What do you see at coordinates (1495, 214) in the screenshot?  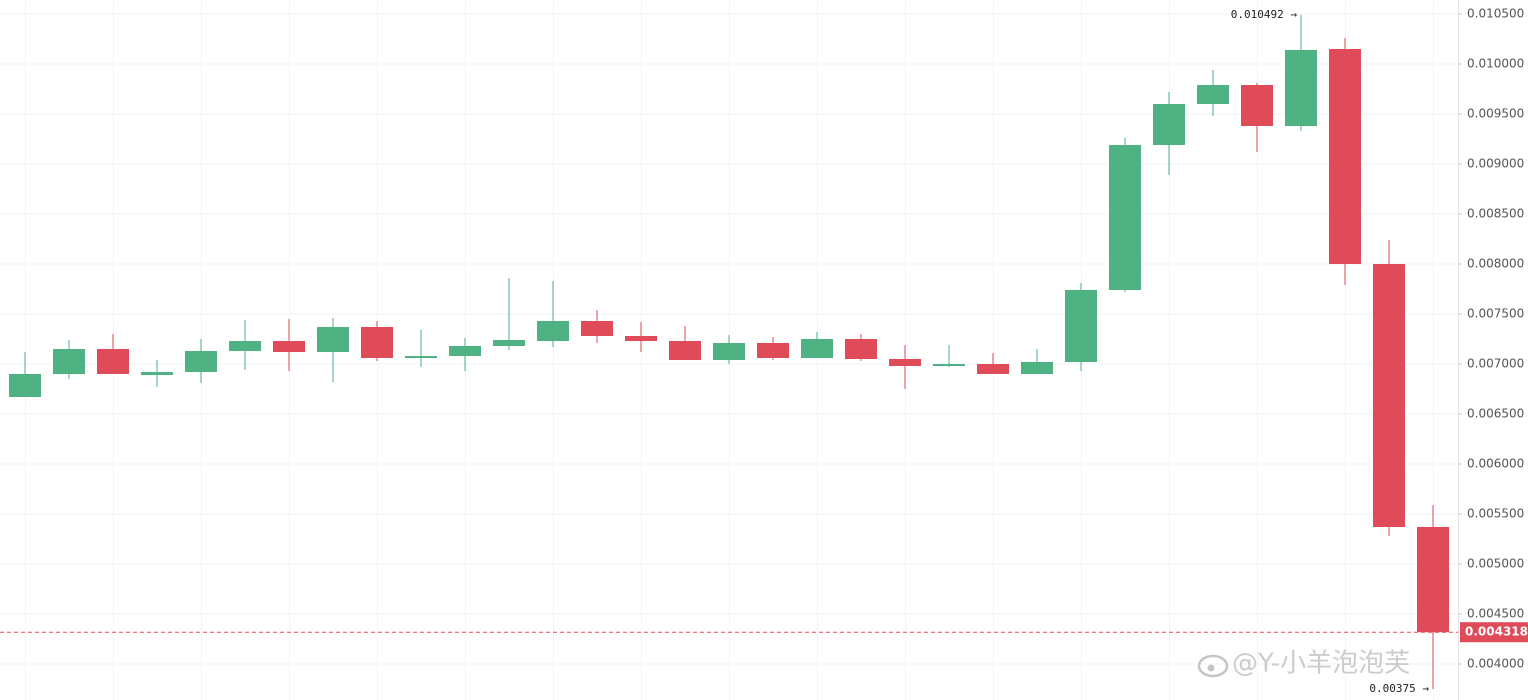 I see `y-tick-label: 0.008500` at bounding box center [1495, 214].